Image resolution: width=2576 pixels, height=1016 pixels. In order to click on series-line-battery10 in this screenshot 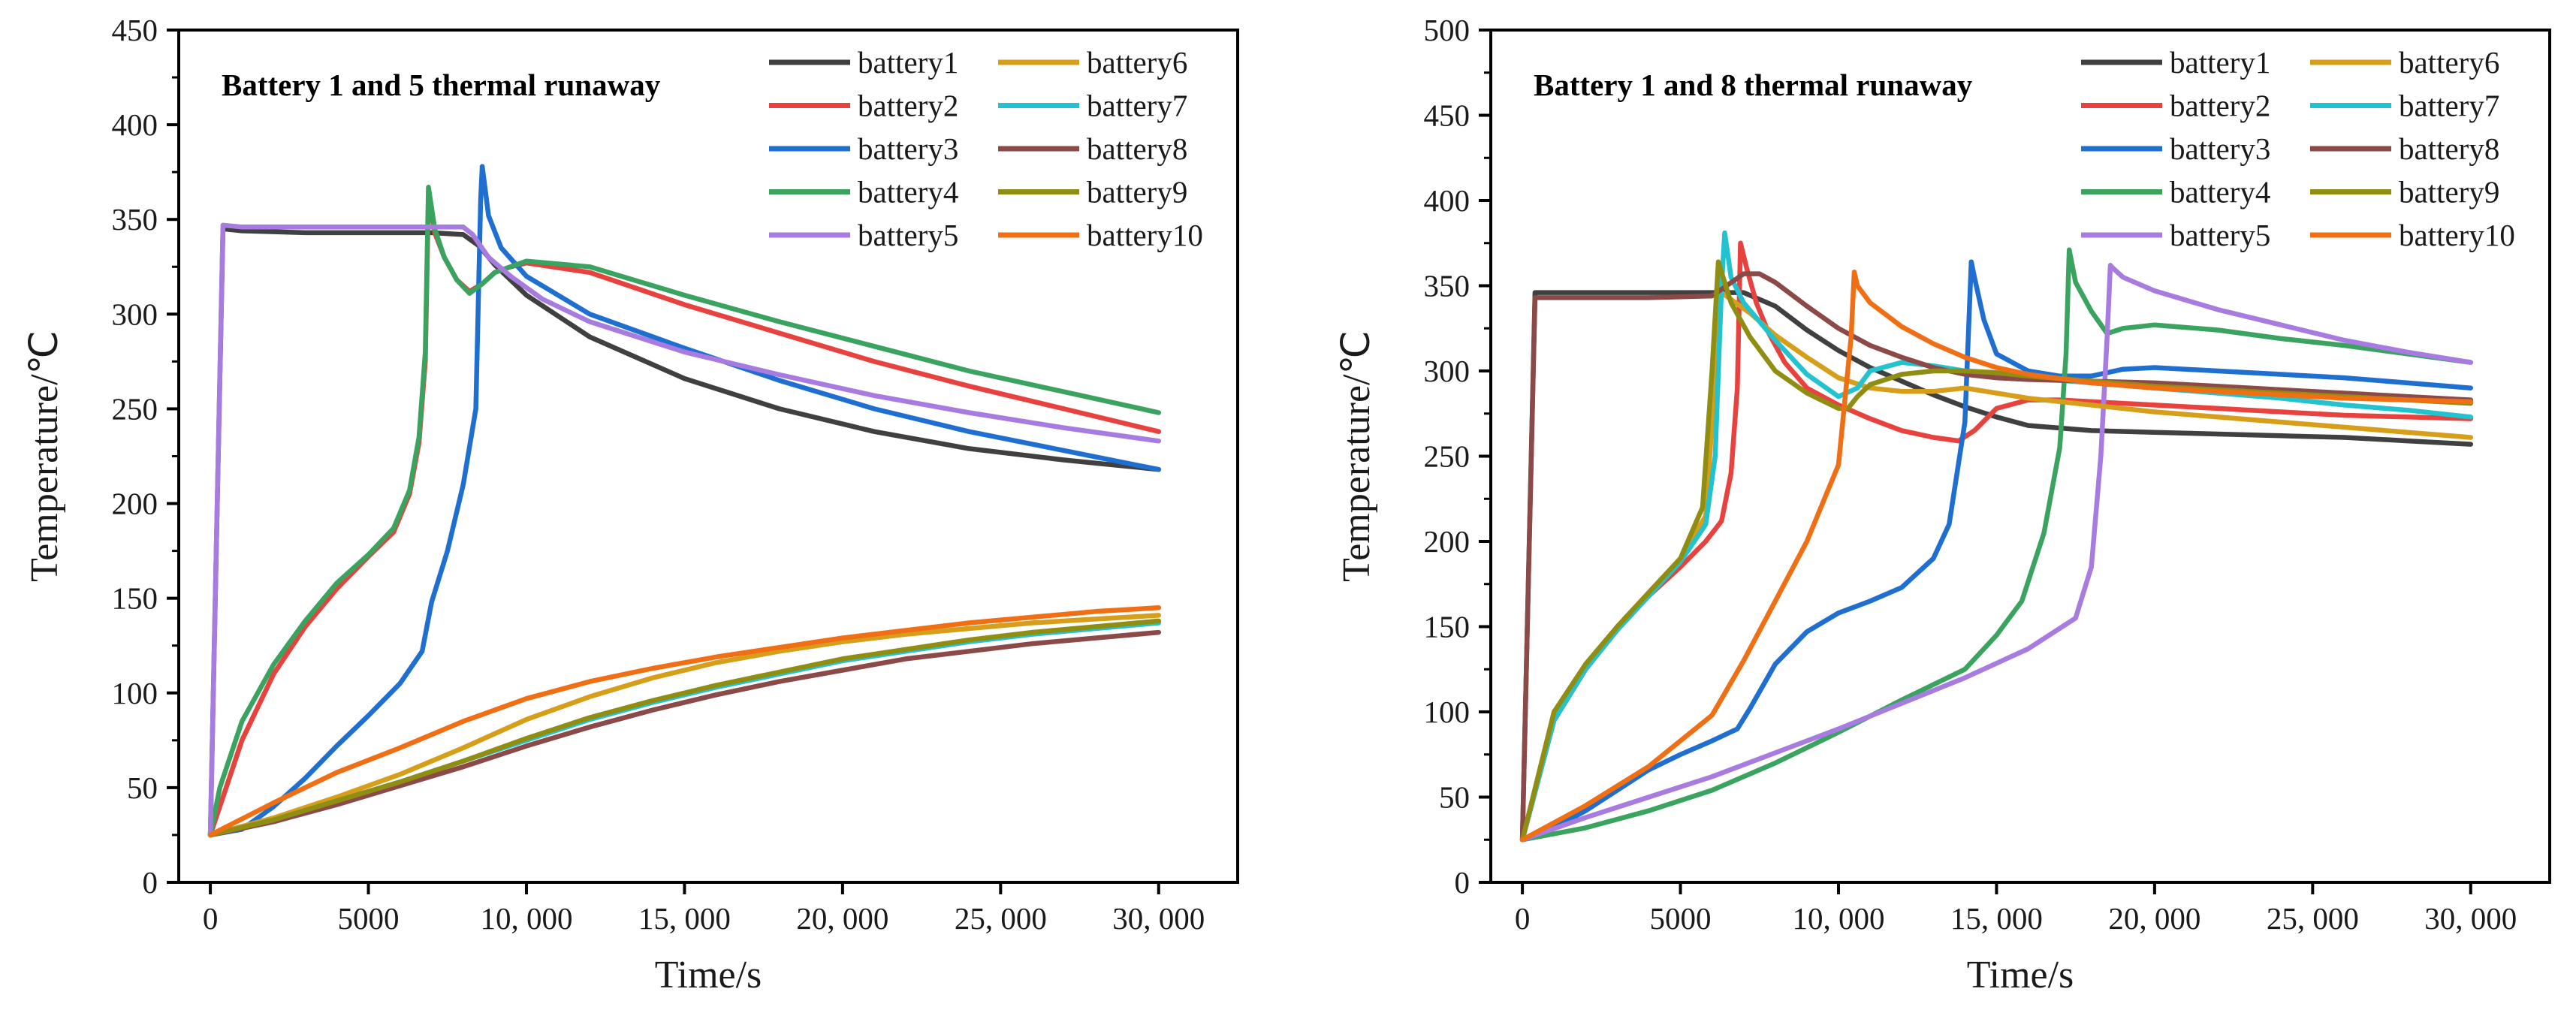, I will do `click(684, 721)`.